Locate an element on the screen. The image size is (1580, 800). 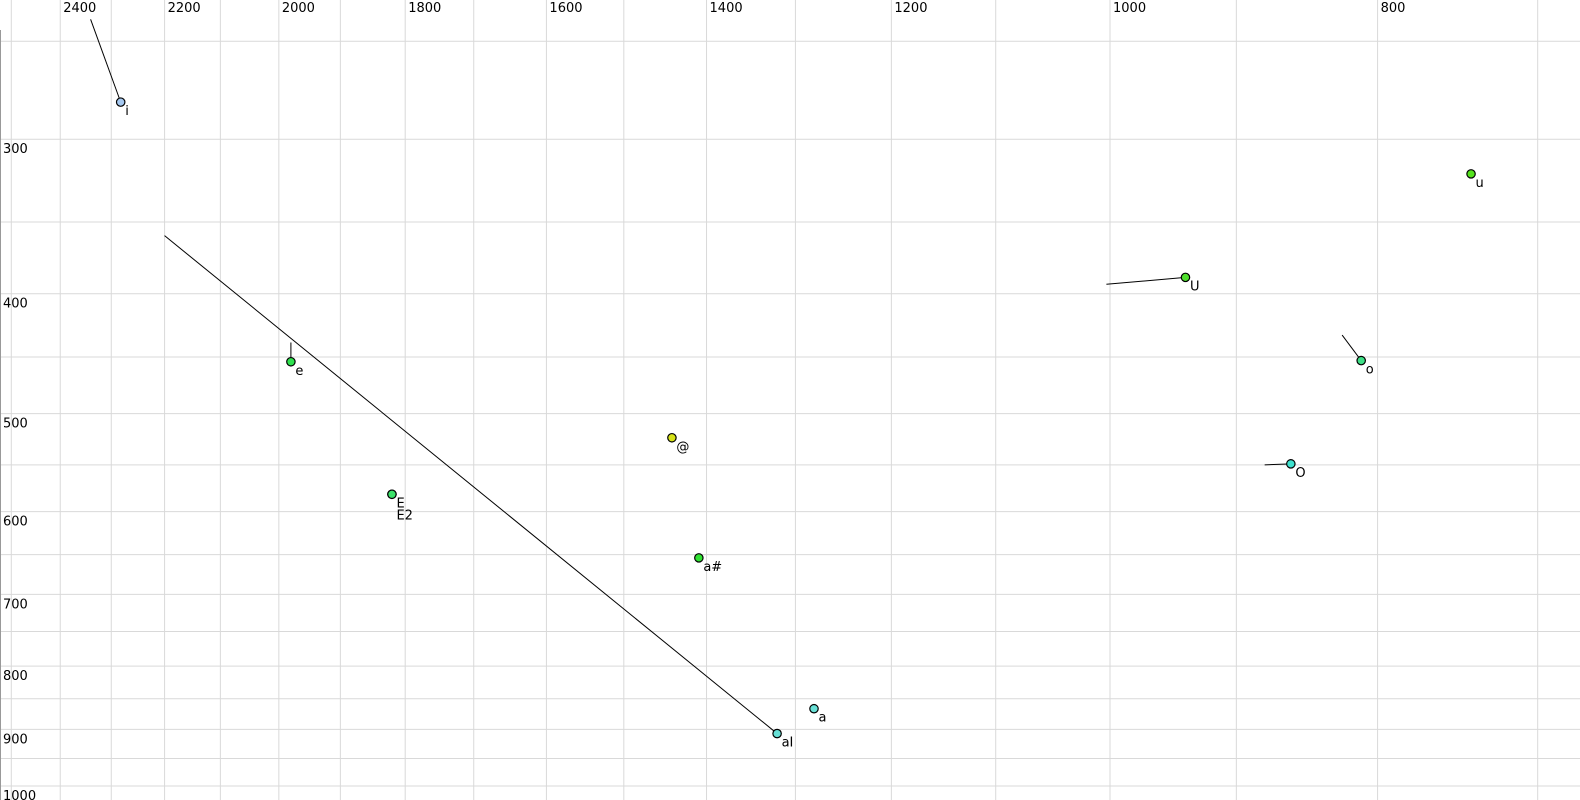
y-axis-tick-label: 300 is located at coordinates (15, 149).